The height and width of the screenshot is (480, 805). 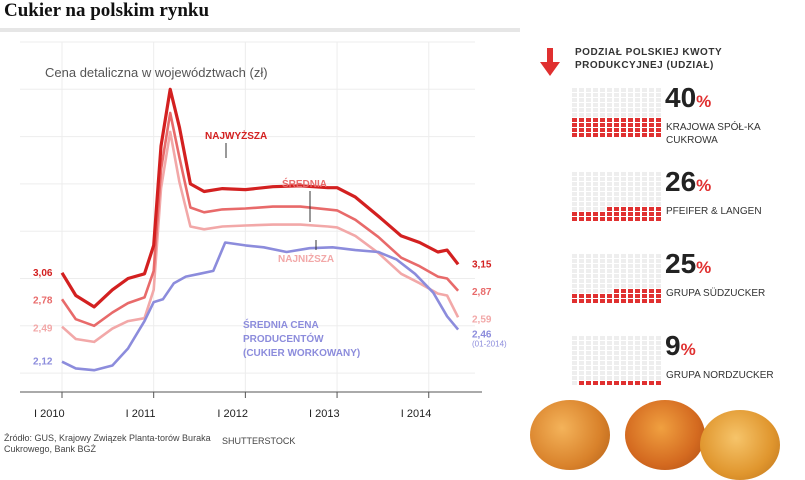 What do you see at coordinates (260, 306) in the screenshot?
I see `series-line` at bounding box center [260, 306].